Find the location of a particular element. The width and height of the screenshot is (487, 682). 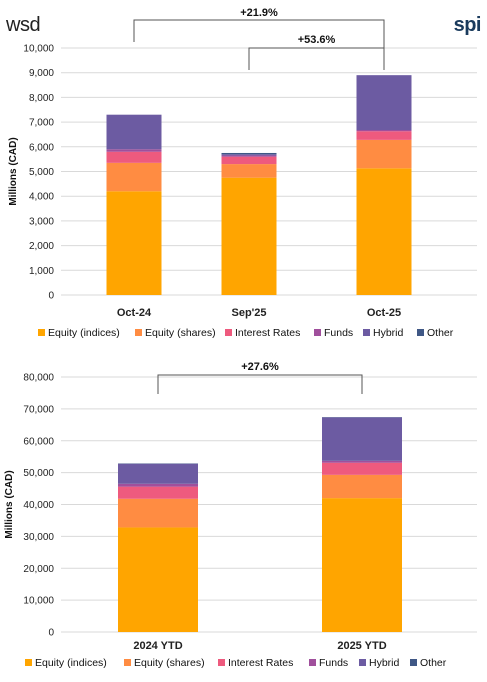

bar-segment-other is located at coordinates (249, 153).